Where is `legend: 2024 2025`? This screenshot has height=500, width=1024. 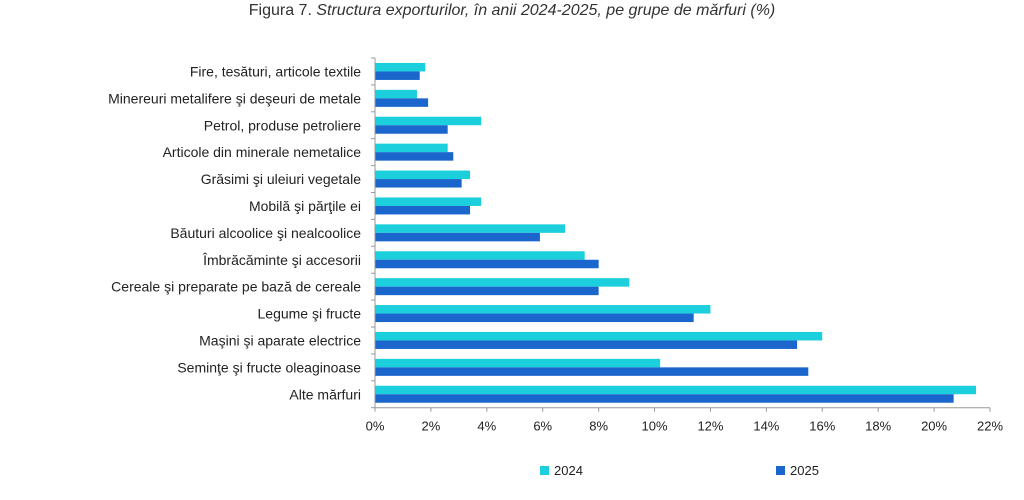 legend: 2024 2025 is located at coordinates (512, 473).